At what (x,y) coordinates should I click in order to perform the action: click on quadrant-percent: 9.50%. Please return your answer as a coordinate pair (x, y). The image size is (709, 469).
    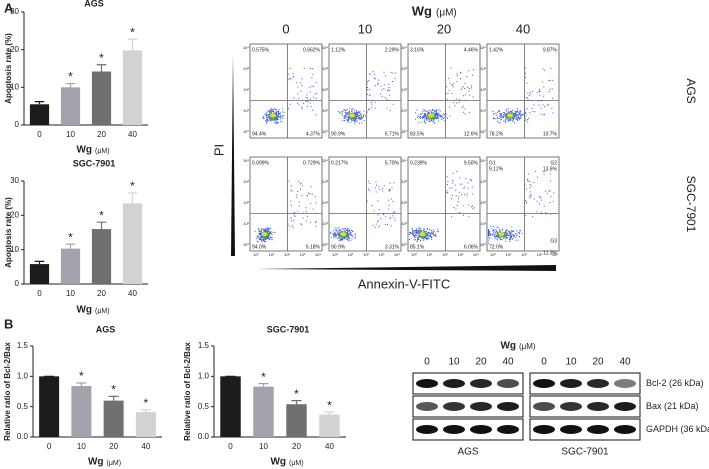
    Looking at the image, I should click on (471, 163).